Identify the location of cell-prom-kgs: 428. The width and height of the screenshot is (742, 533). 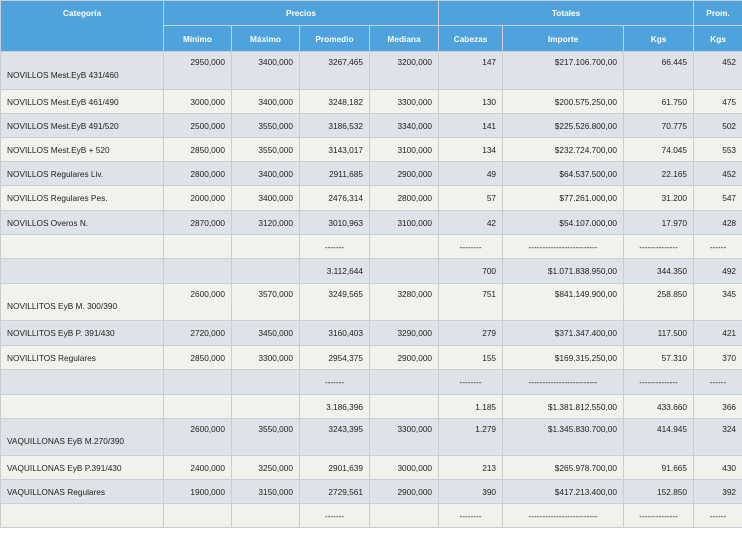
(717, 222).